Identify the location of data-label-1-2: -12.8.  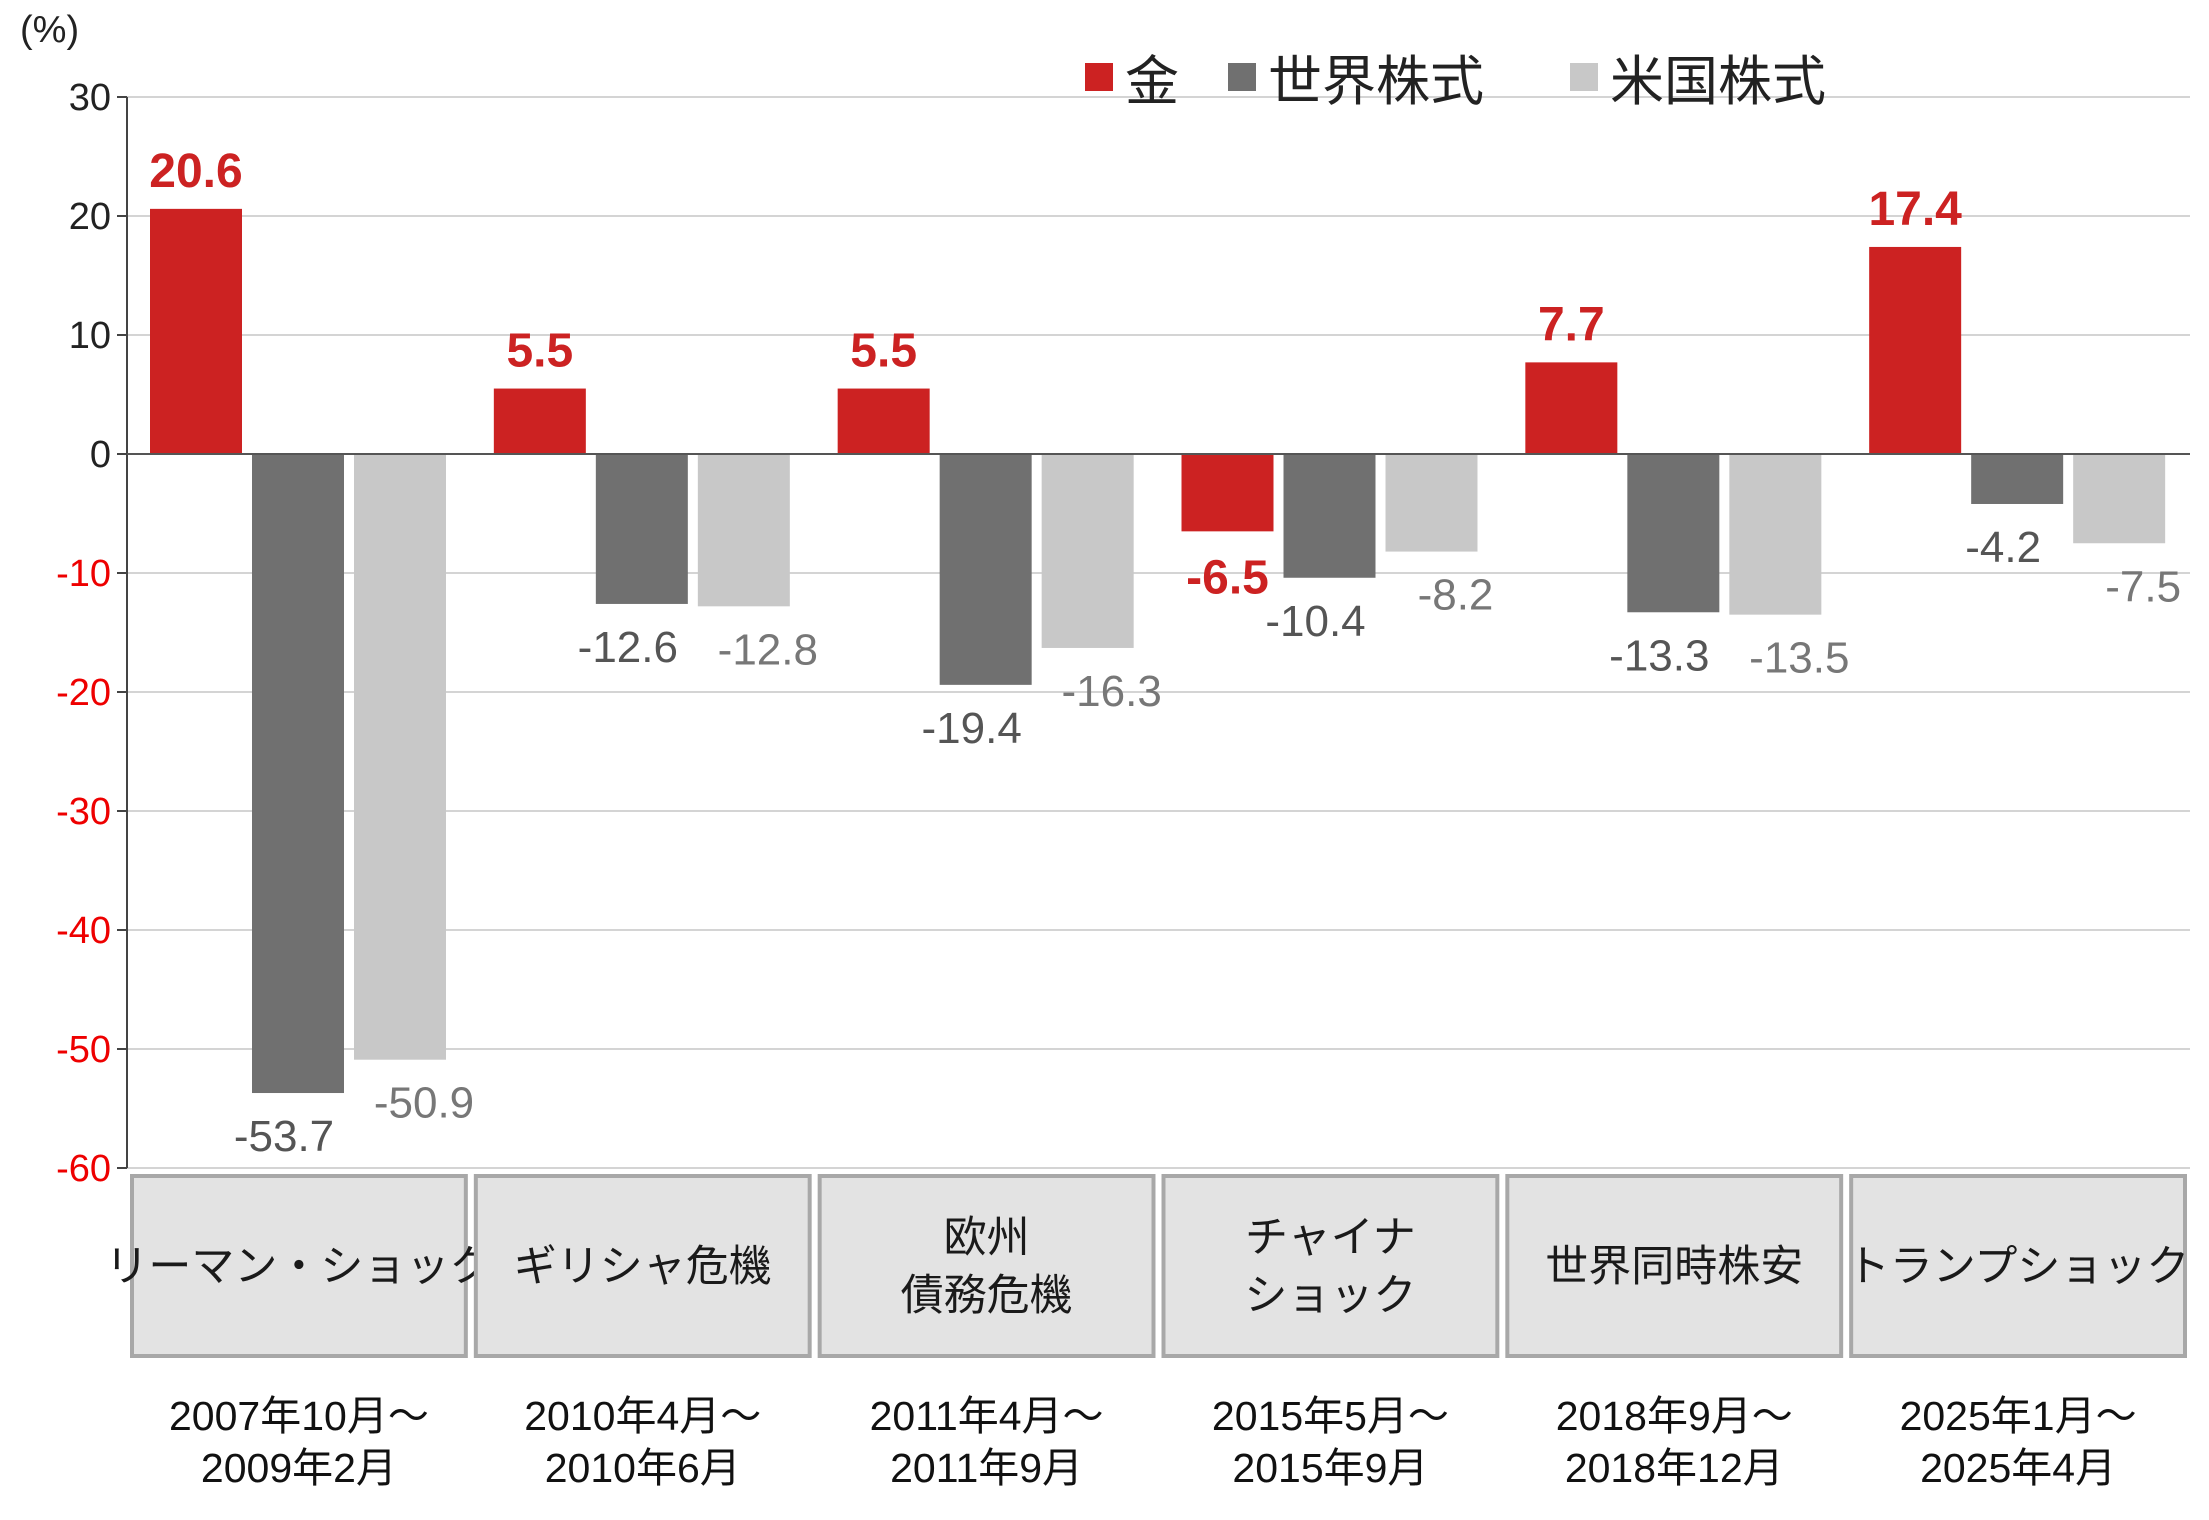
(768, 649).